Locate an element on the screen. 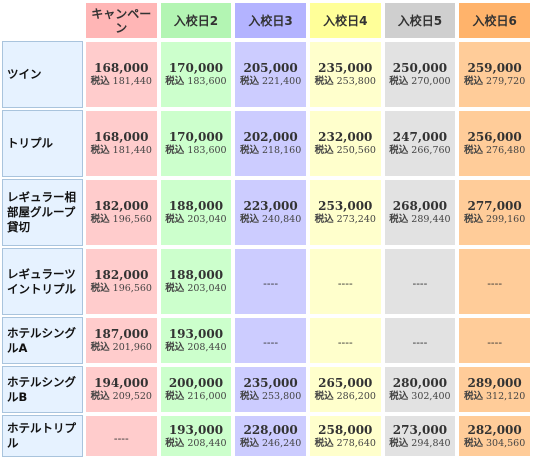 The width and height of the screenshot is (533, 459). tax-price-value: 216,000 is located at coordinates (205, 396).